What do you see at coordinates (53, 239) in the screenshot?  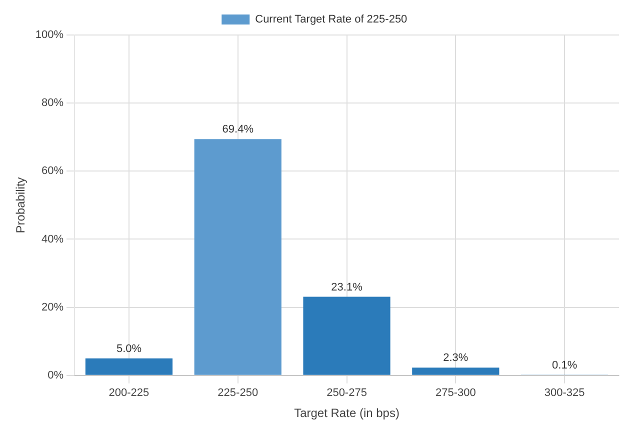 I see `y-tick-label: 40%` at bounding box center [53, 239].